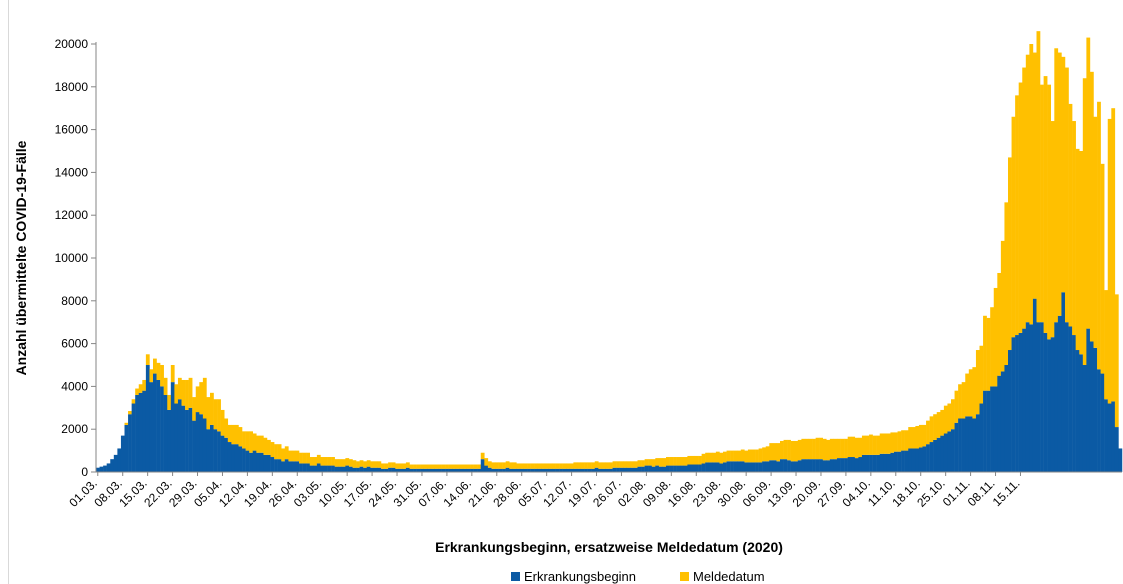  Describe the element at coordinates (8, 292) in the screenshot. I see `left-frame-line` at that location.